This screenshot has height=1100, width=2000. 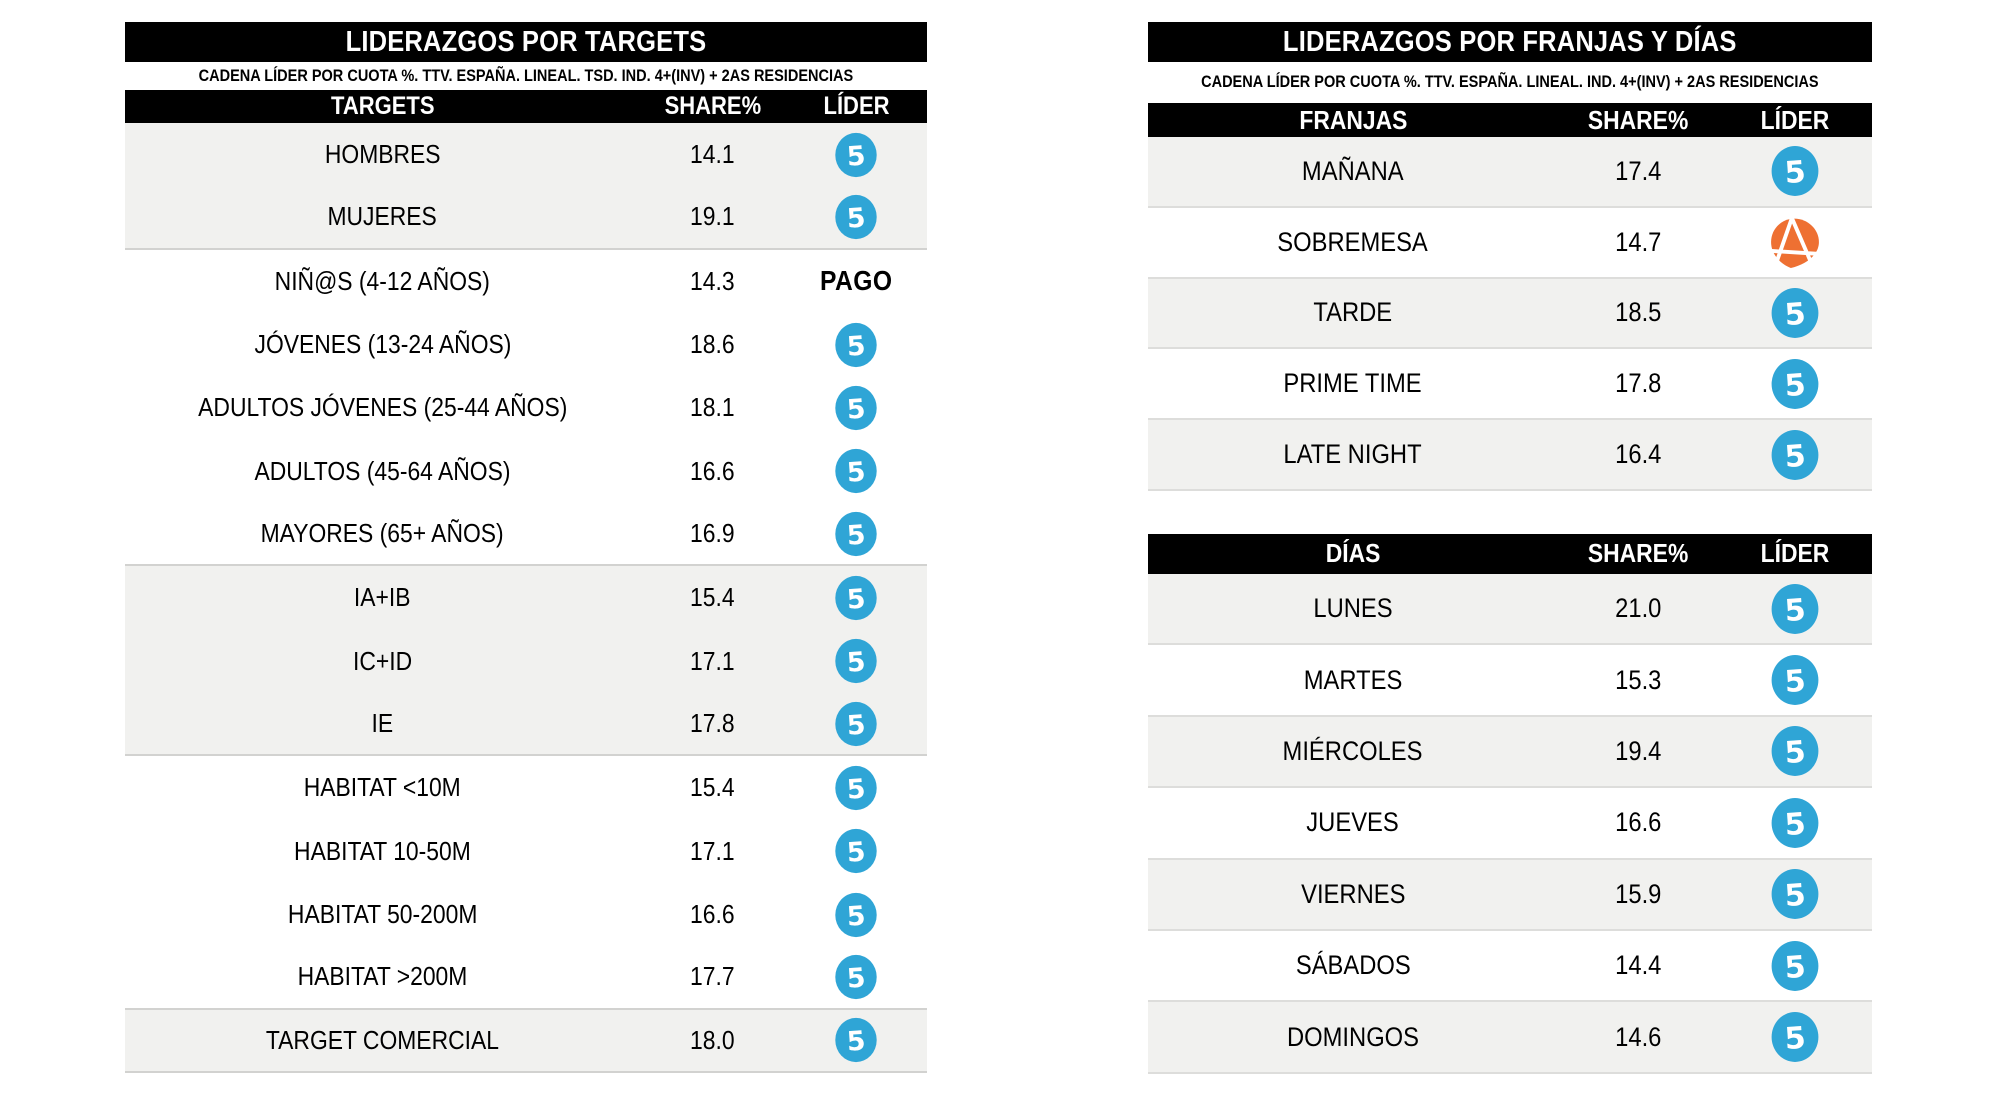 What do you see at coordinates (1638, 751) in the screenshot?
I see `row-share: 19.4` at bounding box center [1638, 751].